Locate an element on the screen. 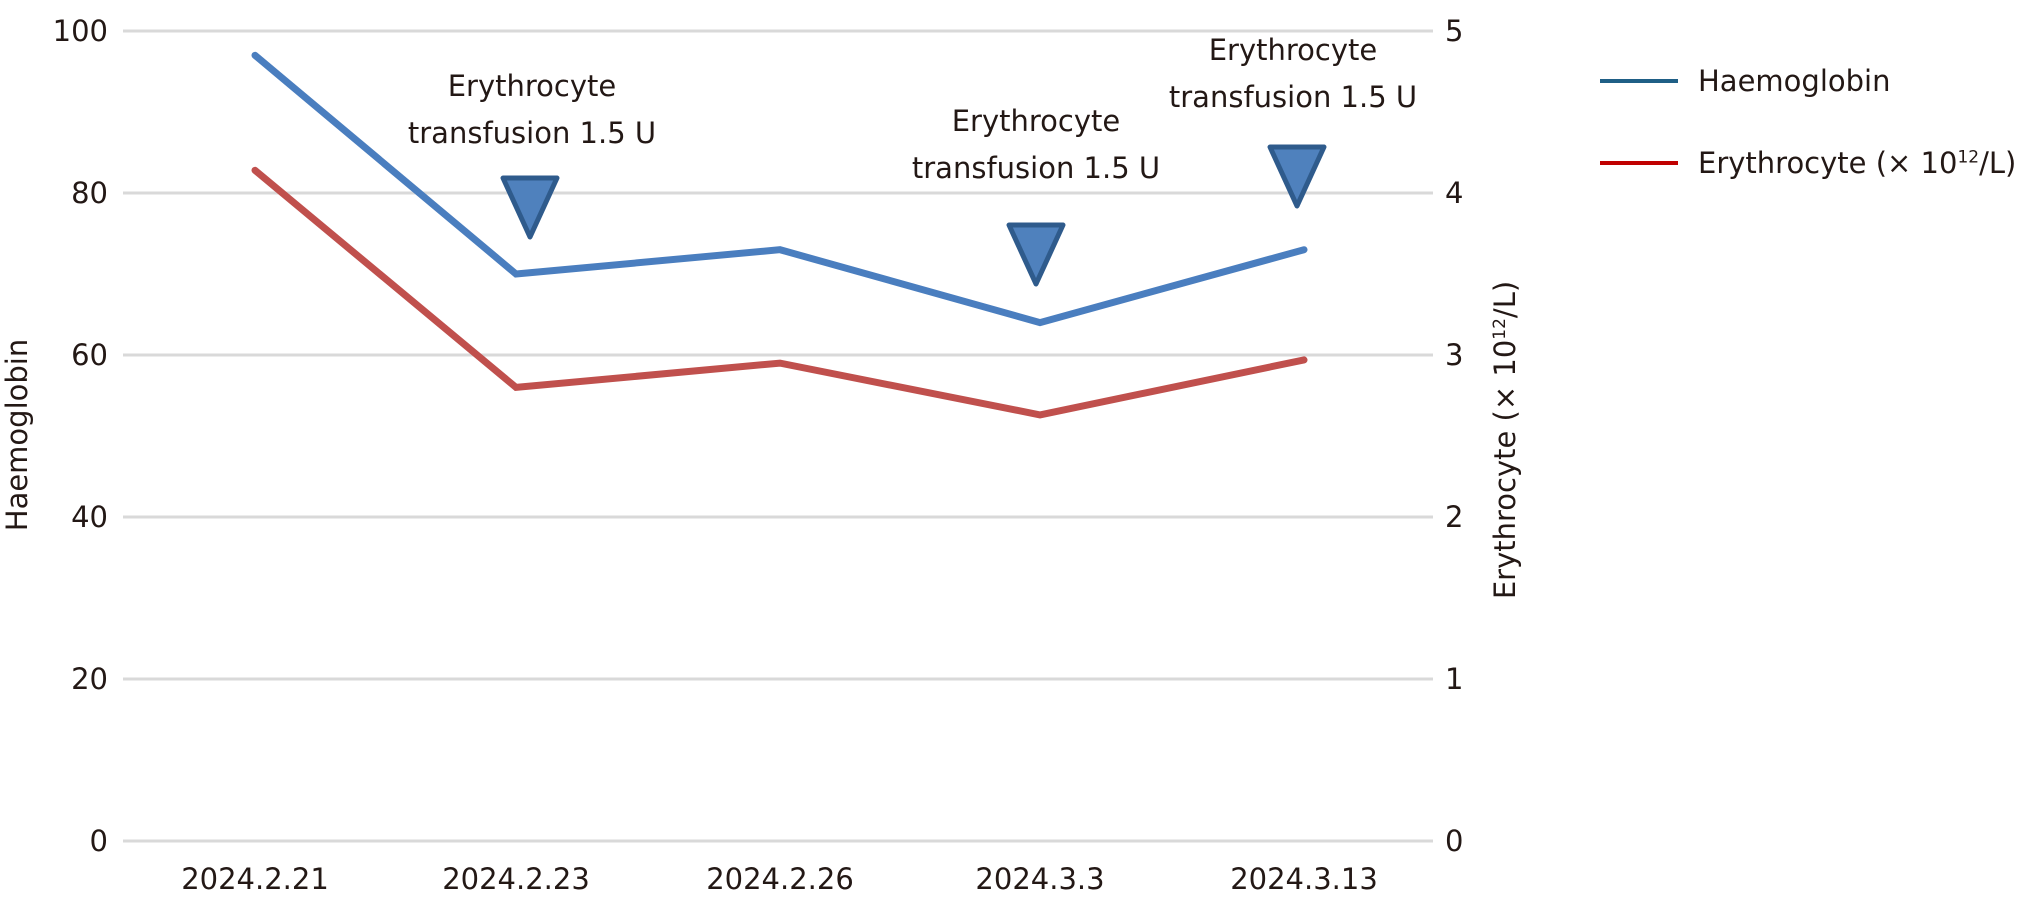 The image size is (2032, 902). left-axis-ticks: 0 20 40 60 80 100 is located at coordinates (80, 436).